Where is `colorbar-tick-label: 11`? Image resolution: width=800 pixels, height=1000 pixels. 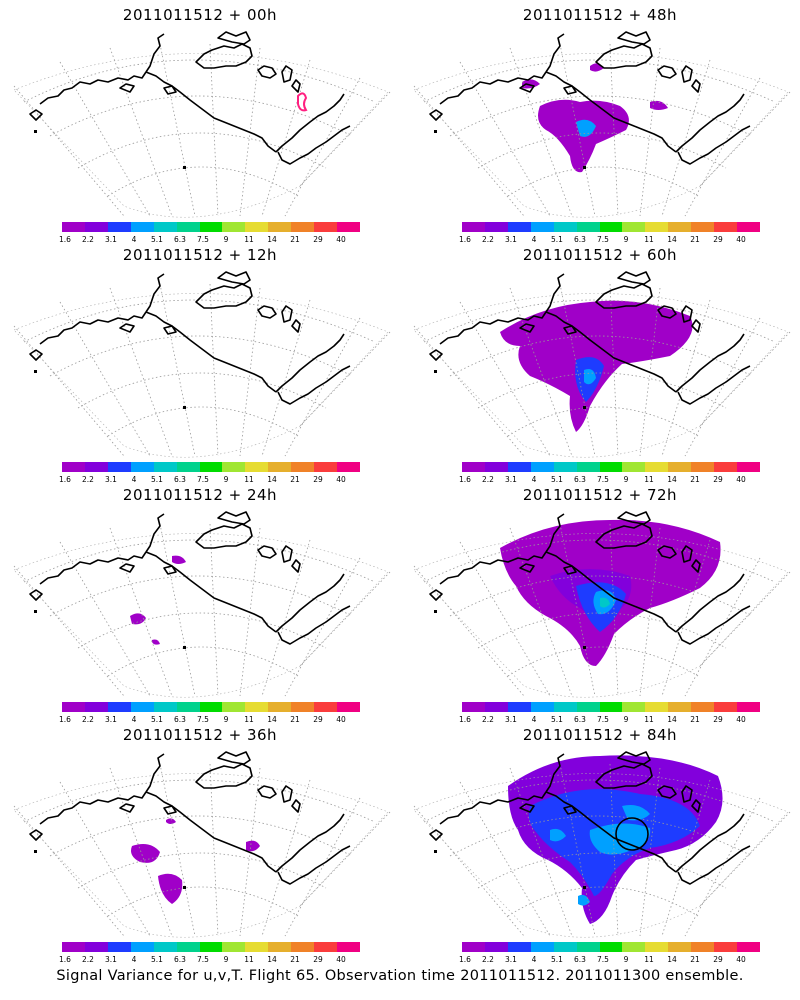
colorbar-tick-label: 11 is located at coordinates (649, 239).